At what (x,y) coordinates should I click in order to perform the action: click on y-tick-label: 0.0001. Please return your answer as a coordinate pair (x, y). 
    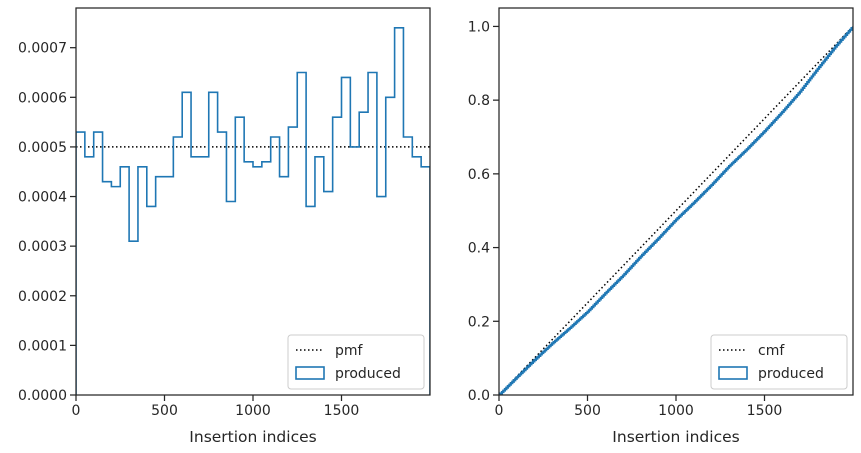
    Looking at the image, I should click on (42, 346).